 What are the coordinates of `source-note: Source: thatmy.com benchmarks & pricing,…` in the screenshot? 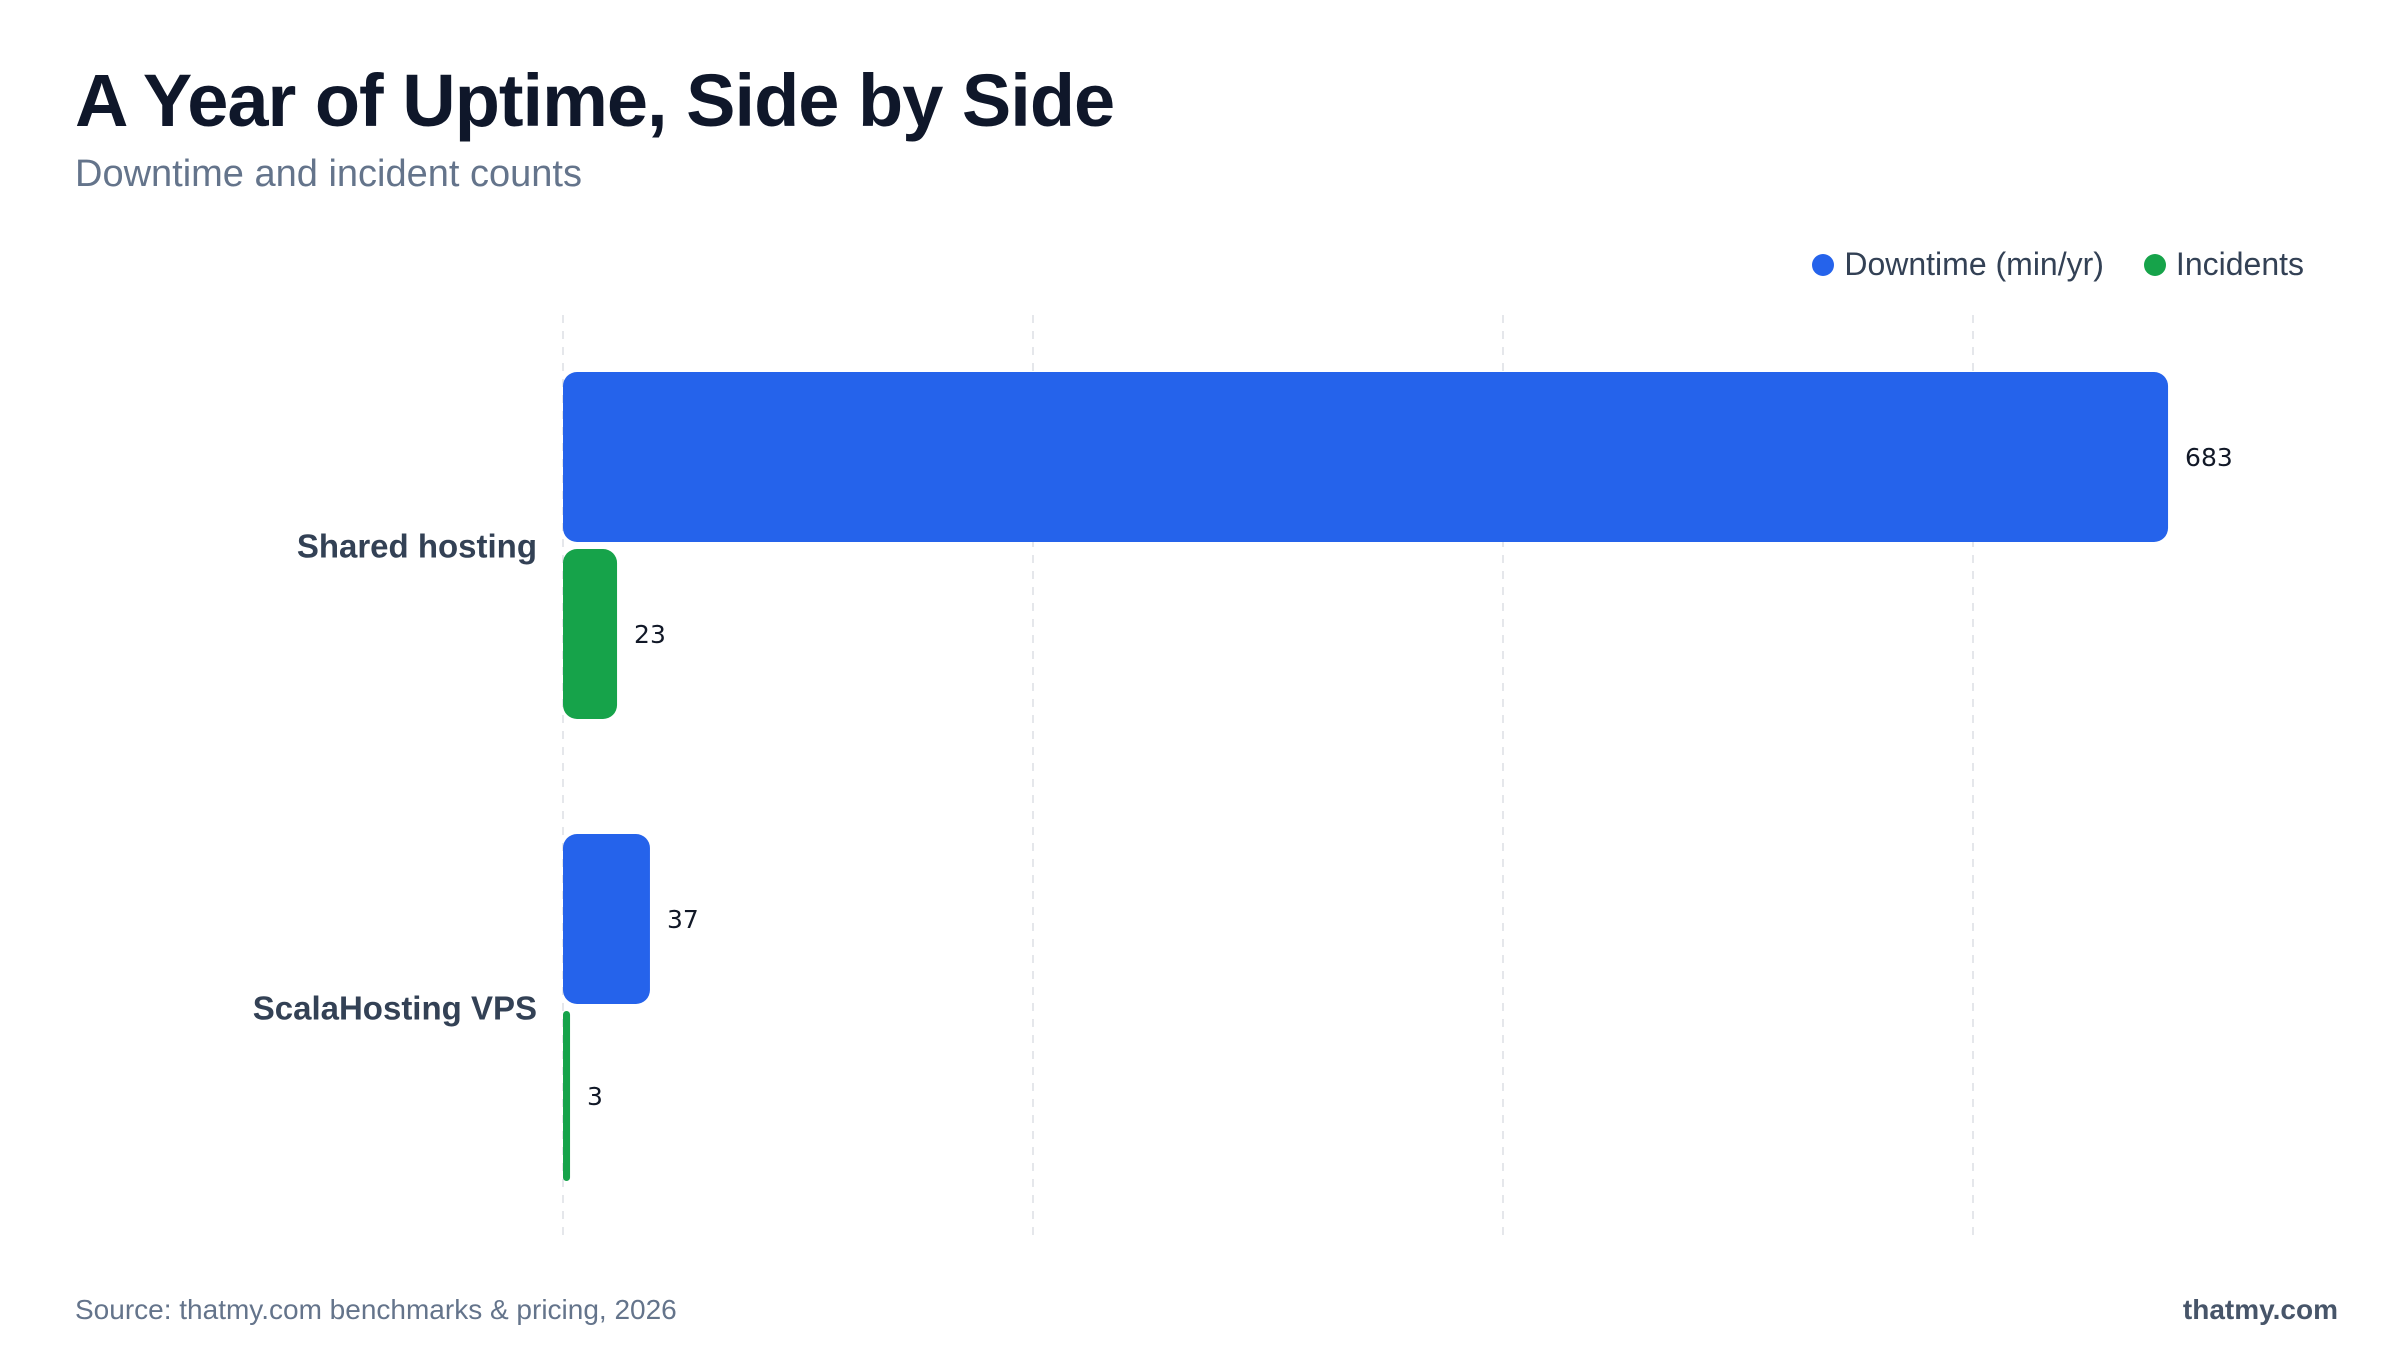 It's located at (376, 1309).